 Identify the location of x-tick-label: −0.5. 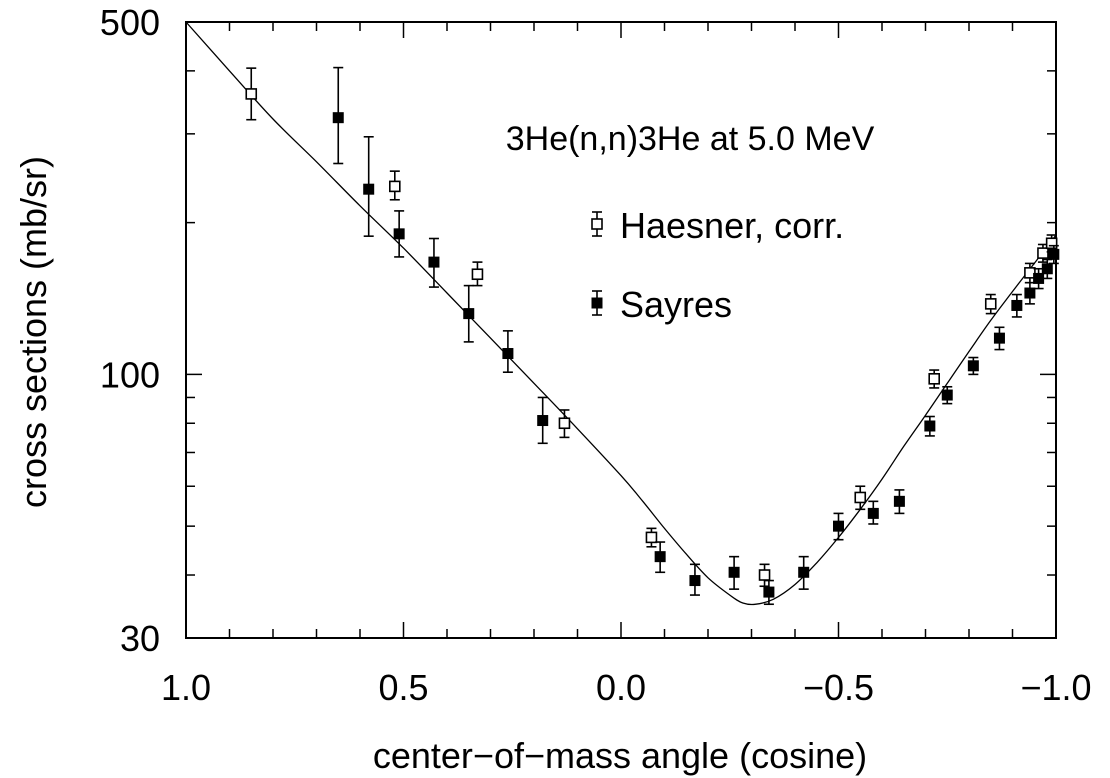
(838, 687).